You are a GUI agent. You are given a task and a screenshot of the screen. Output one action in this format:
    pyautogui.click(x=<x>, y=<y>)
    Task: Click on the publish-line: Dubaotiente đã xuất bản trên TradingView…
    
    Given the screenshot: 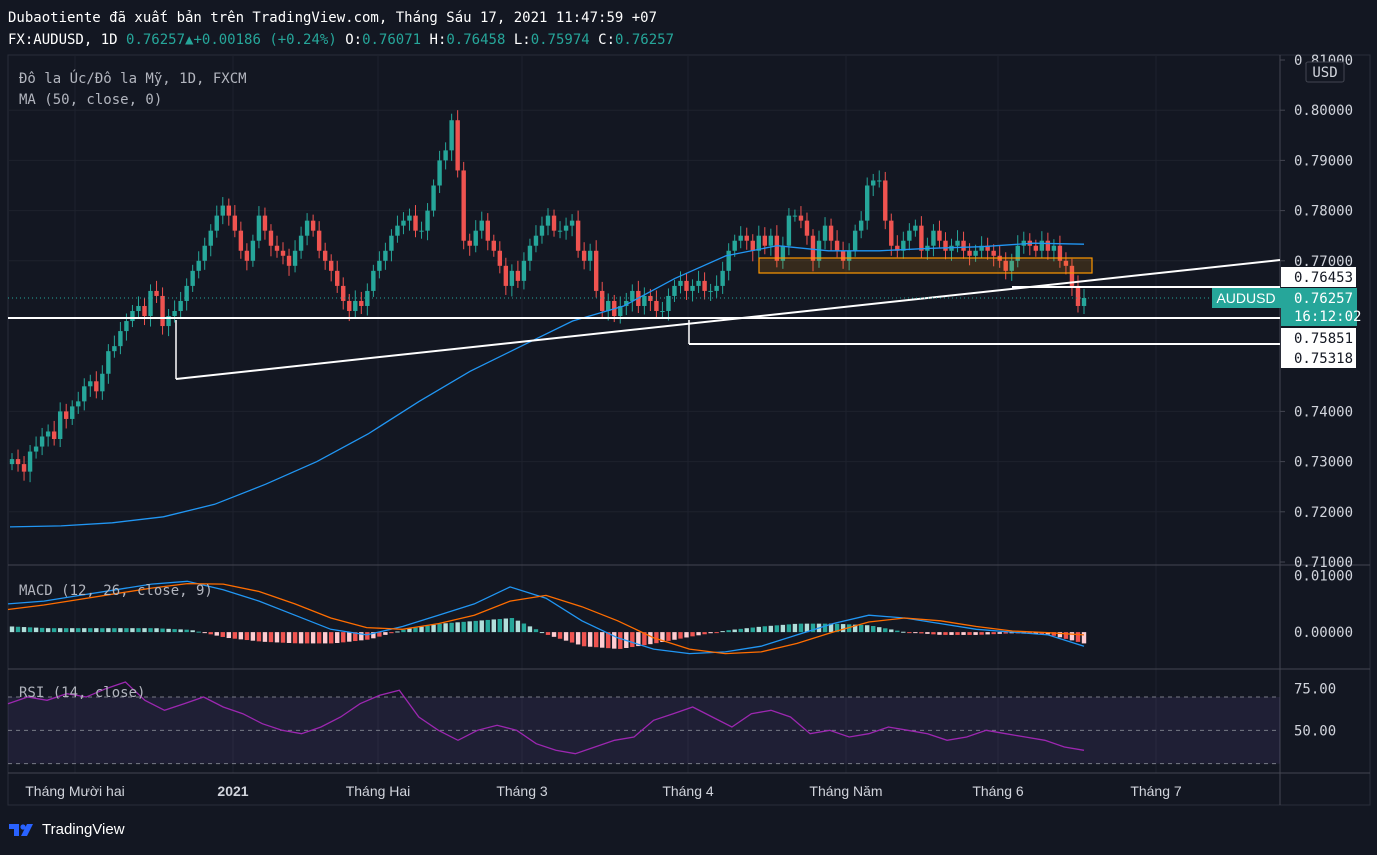 What is the action you would take?
    pyautogui.click(x=333, y=18)
    